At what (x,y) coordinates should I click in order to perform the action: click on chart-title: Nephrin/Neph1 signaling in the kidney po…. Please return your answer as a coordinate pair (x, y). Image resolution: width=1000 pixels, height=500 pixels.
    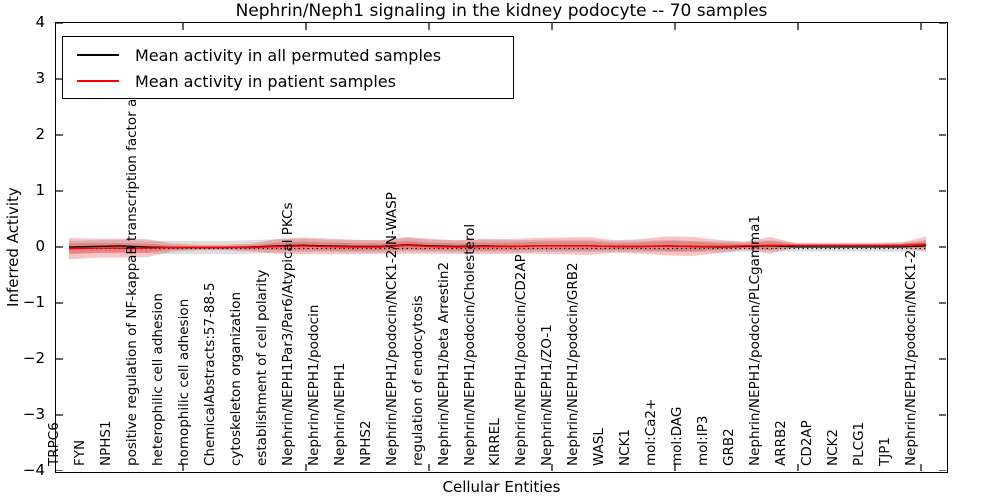
    Looking at the image, I should click on (501, 11).